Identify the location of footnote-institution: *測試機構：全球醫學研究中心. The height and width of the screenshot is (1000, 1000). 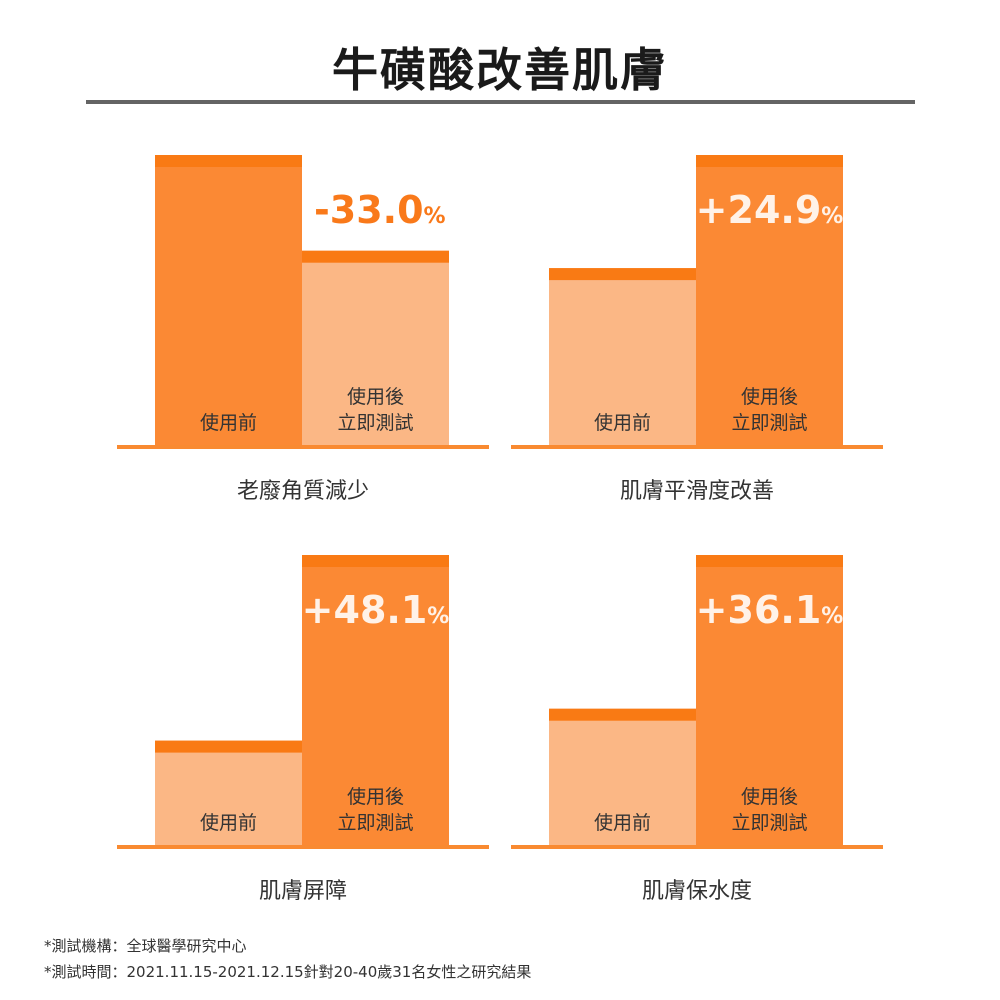
(145, 946).